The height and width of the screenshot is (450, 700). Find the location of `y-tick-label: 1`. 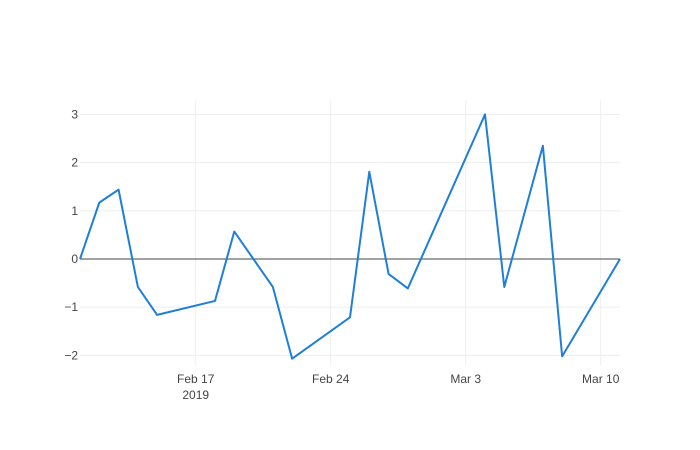

y-tick-label: 1 is located at coordinates (74, 211).